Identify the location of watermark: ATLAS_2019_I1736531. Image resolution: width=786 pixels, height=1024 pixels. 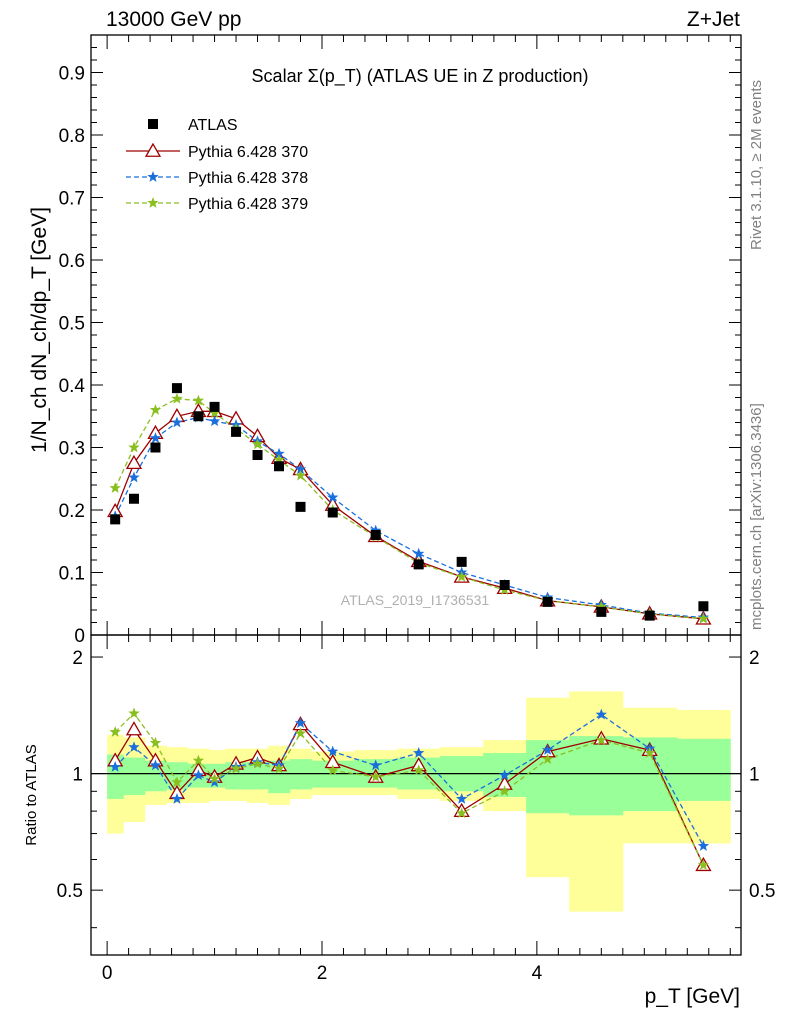
(415, 600).